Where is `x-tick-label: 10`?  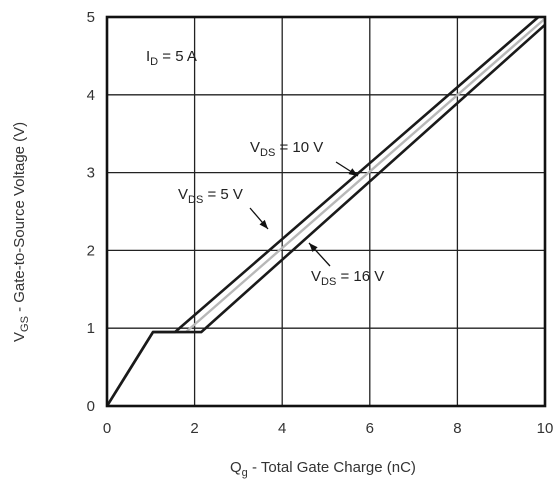
x-tick-label: 10 is located at coordinates (545, 428).